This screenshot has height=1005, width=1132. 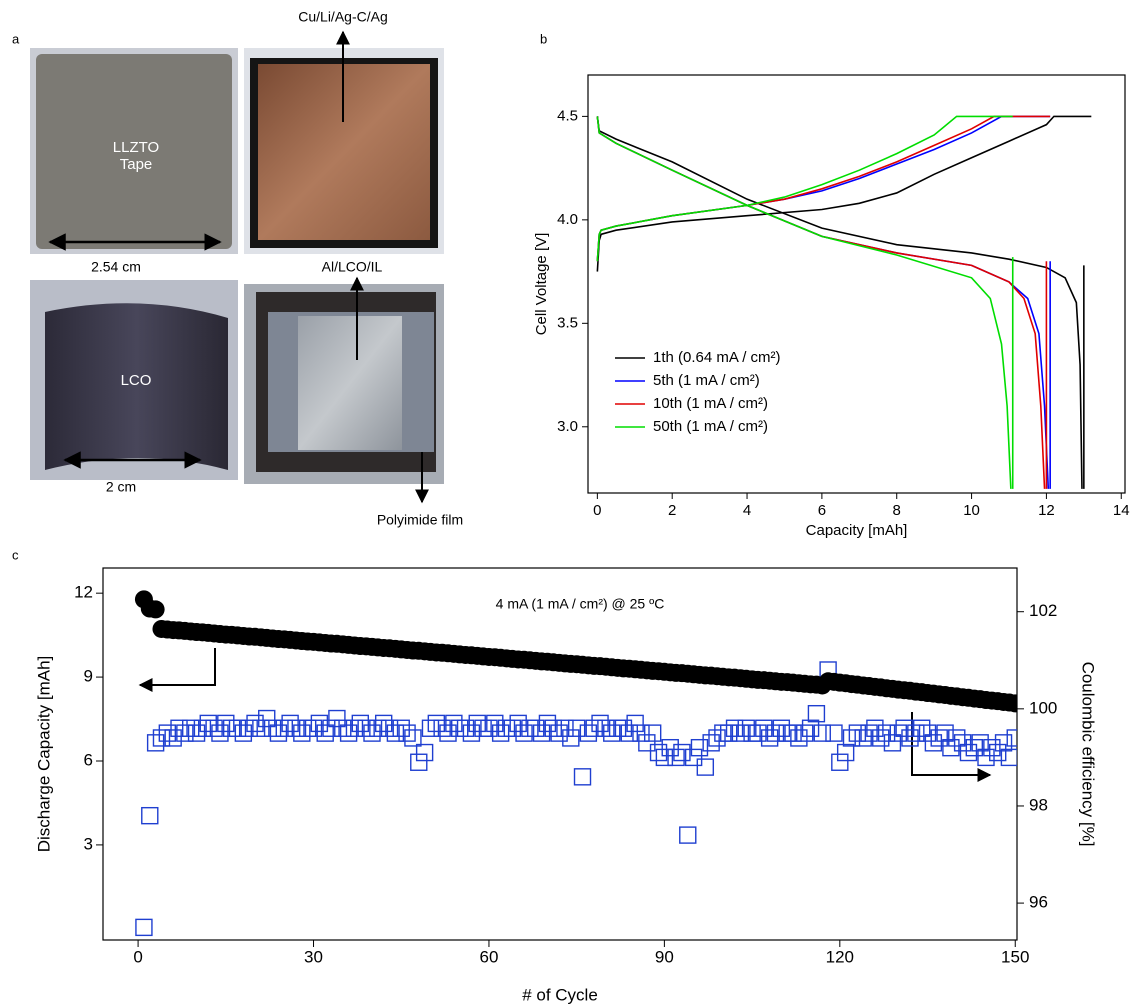 I want to click on annotation: 4 mA (1 mA / cm²) @ 25 ºC, so click(x=580, y=604).